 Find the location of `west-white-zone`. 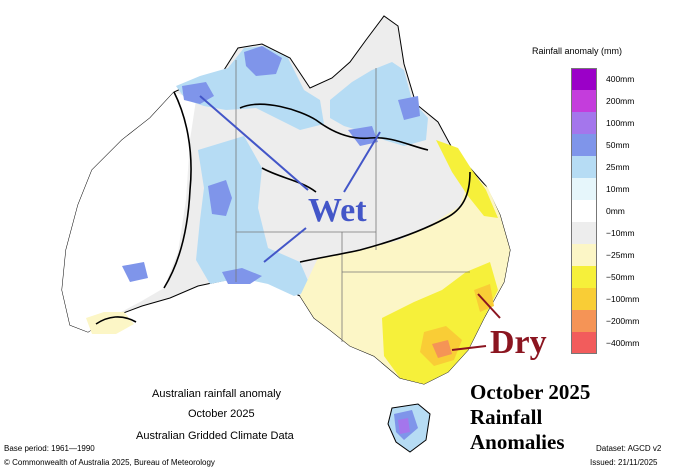

west-white-zone is located at coordinates (129, 212).